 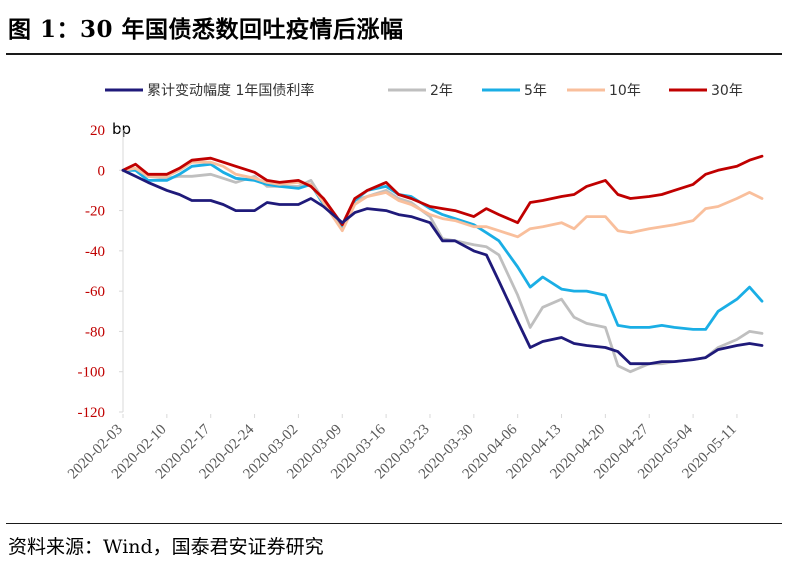 What do you see at coordinates (95, 292) in the screenshot?
I see `y-tick-label: -60` at bounding box center [95, 292].